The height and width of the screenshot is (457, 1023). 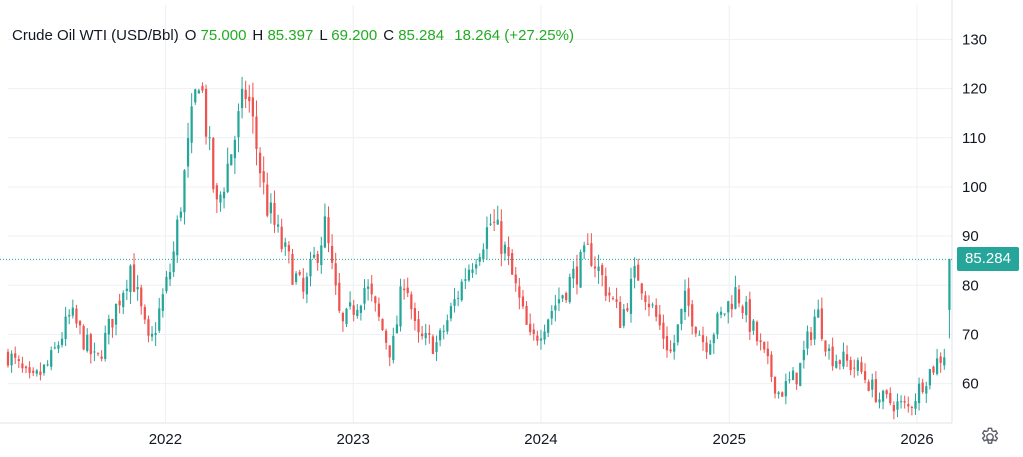 I want to click on open-key: O, so click(x=190, y=35).